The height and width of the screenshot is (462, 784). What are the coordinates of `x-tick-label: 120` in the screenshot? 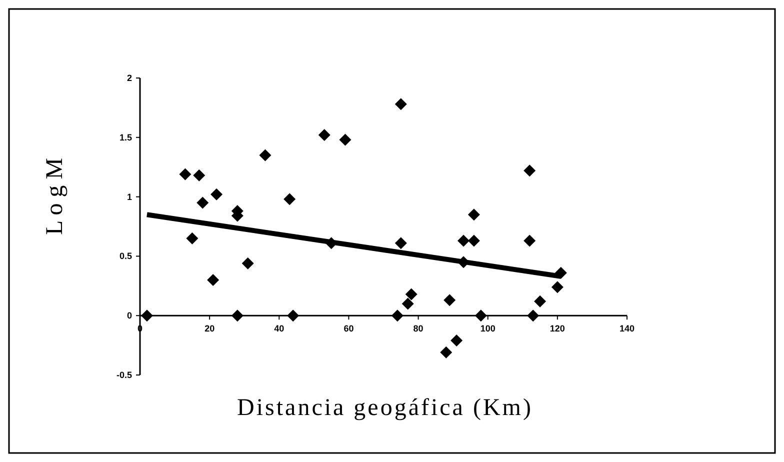 It's located at (557, 329).